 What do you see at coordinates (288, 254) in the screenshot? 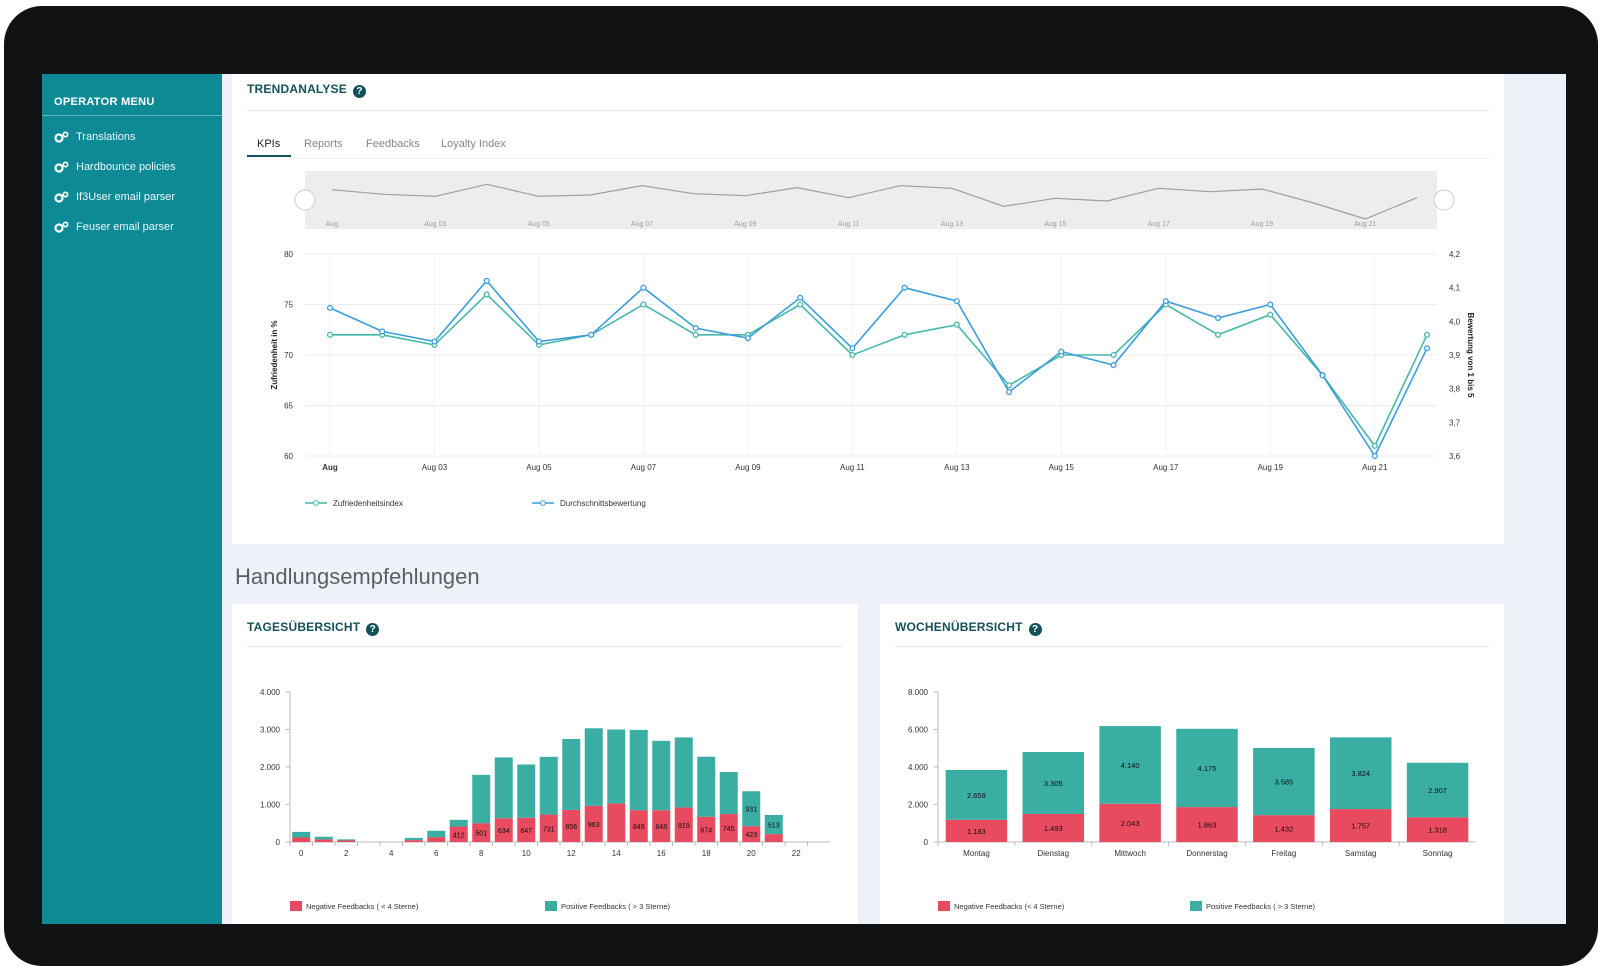
I see `y-tick-label: 80` at bounding box center [288, 254].